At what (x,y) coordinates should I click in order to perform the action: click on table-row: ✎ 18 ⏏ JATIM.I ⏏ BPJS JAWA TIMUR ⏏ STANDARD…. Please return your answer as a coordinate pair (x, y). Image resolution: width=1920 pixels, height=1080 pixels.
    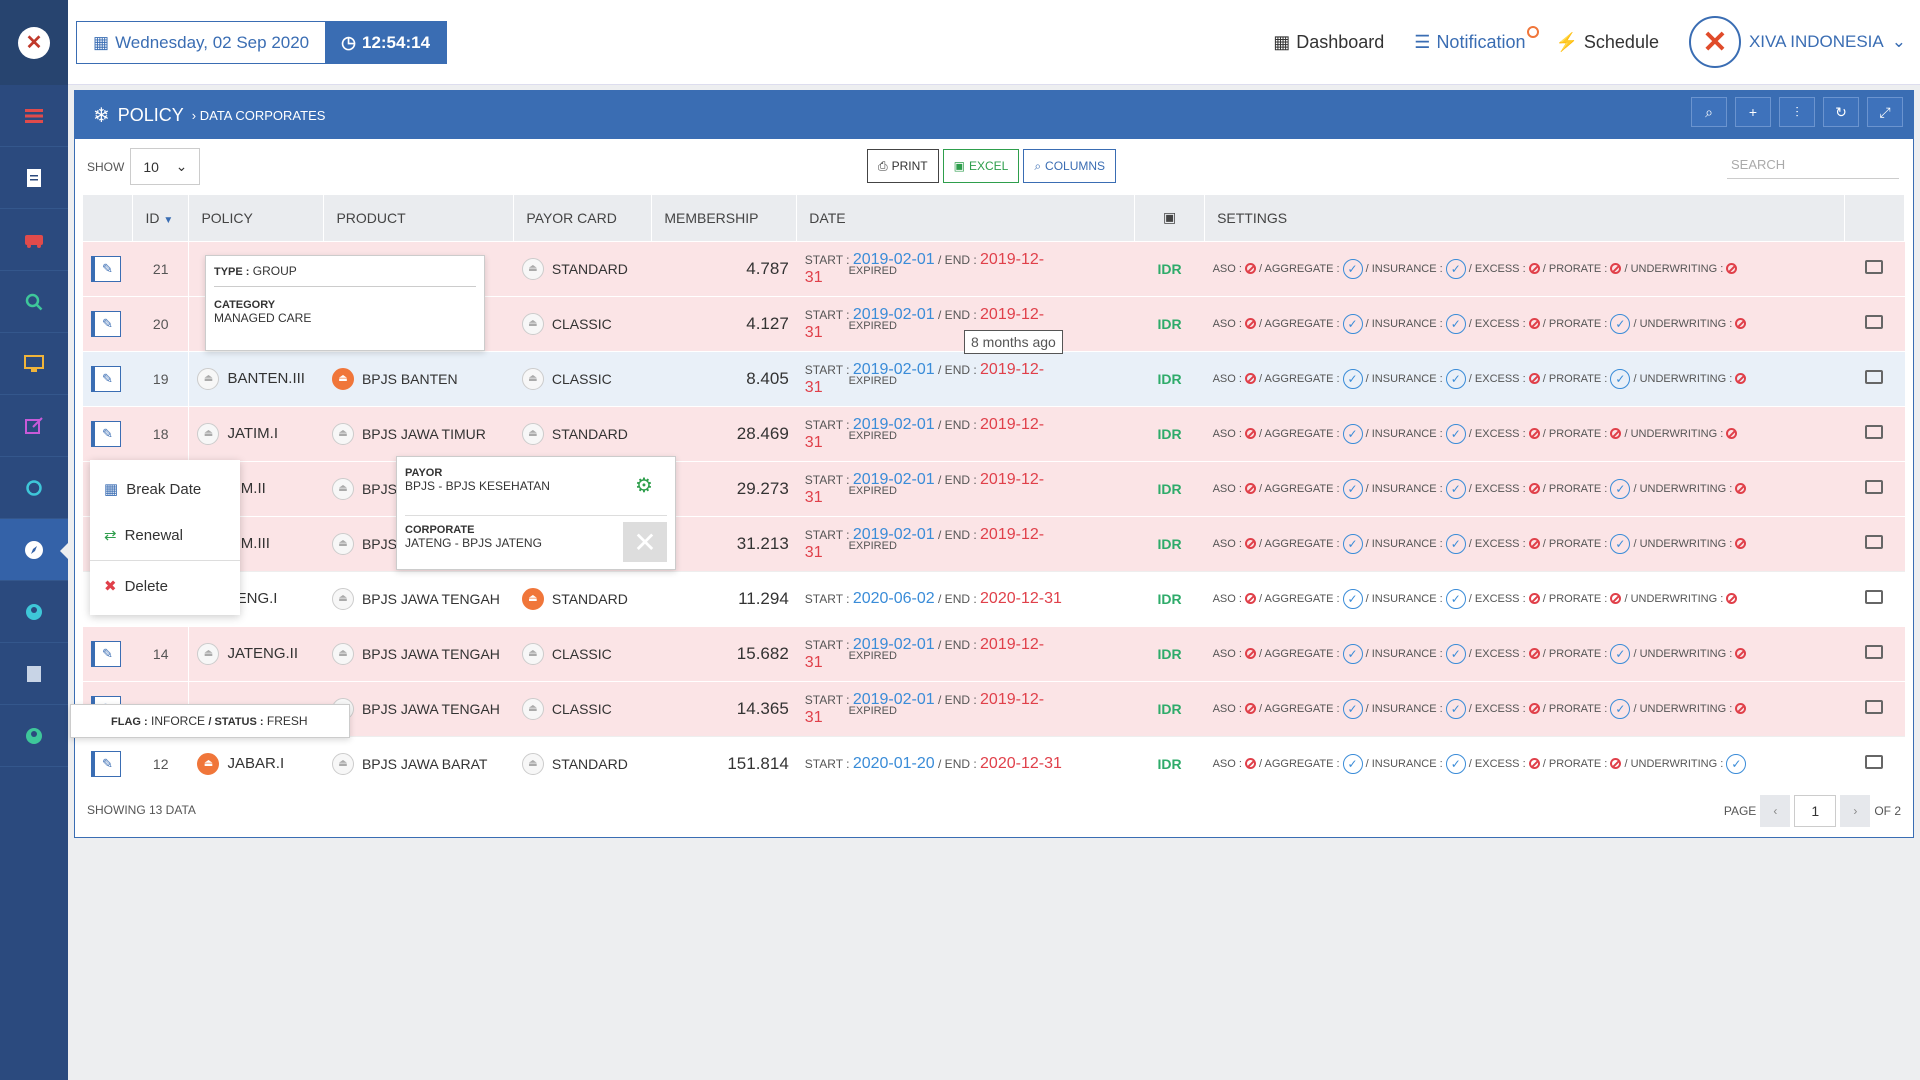
    Looking at the image, I should click on (994, 433).